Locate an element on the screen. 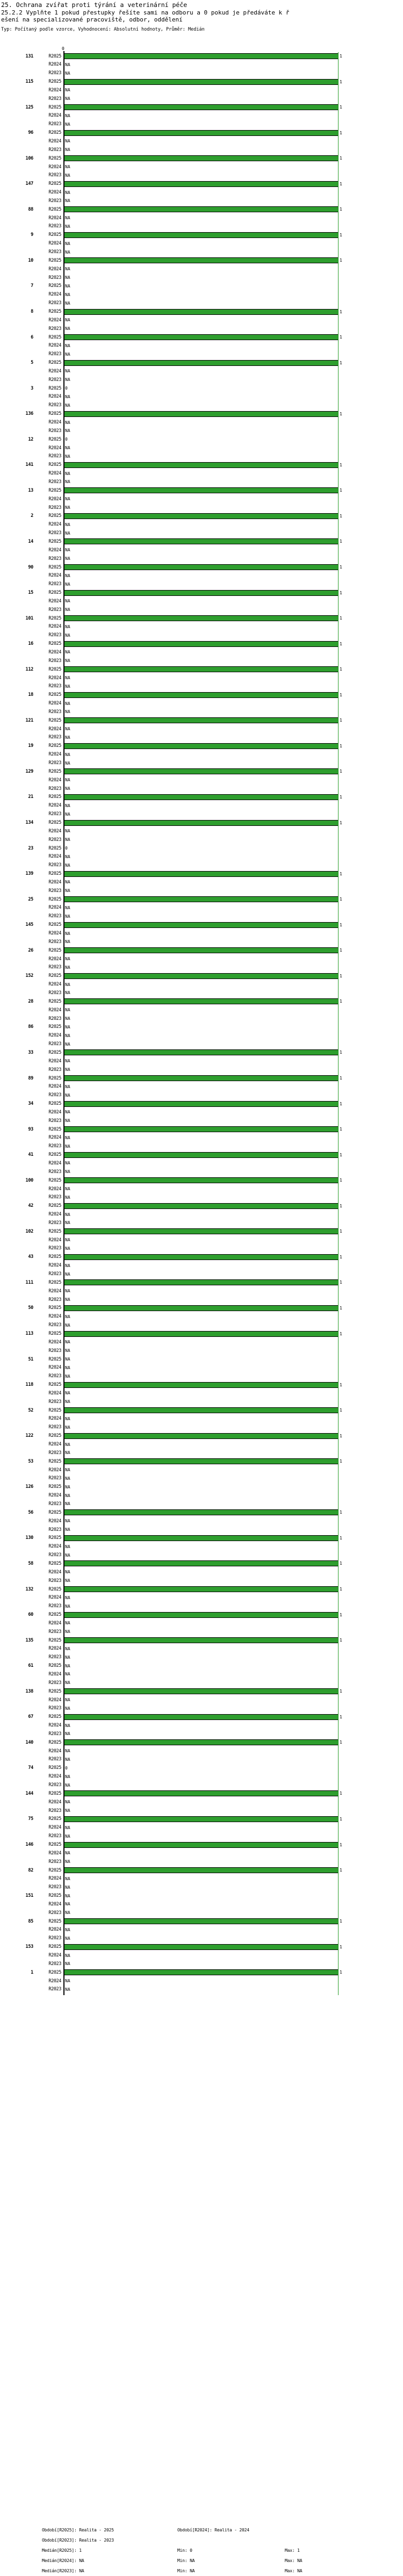 The width and height of the screenshot is (403, 2576). bar-group: 9 R2025 1 R2024 NA R2023 NA is located at coordinates (201, 244).